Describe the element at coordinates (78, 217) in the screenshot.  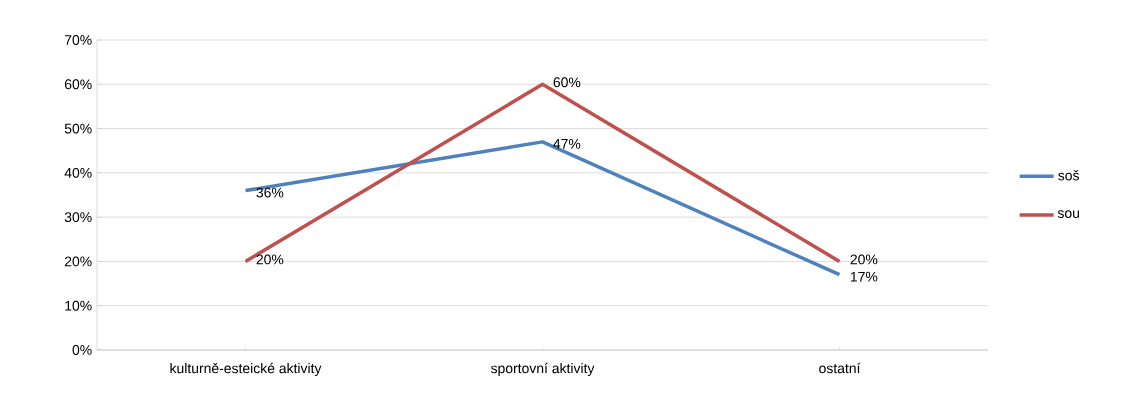
I see `y-tick-label: 30%` at that location.